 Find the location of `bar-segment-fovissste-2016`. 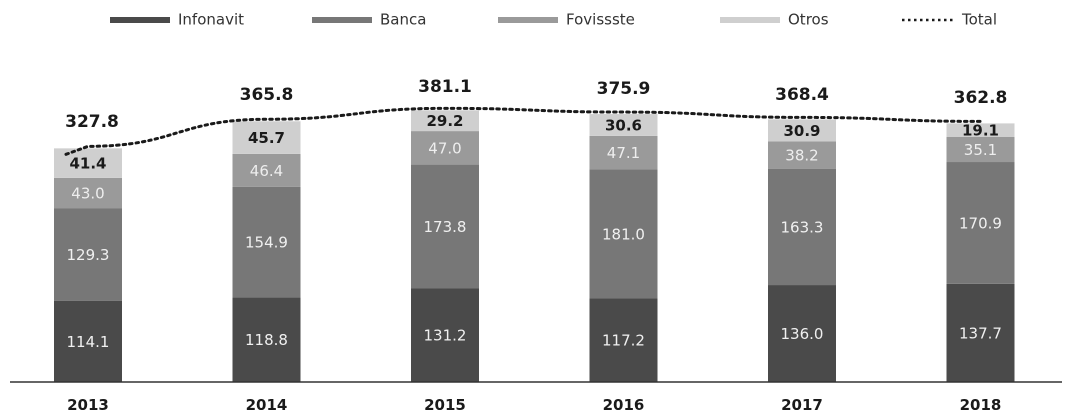

bar-segment-fovissste-2016 is located at coordinates (623, 152).